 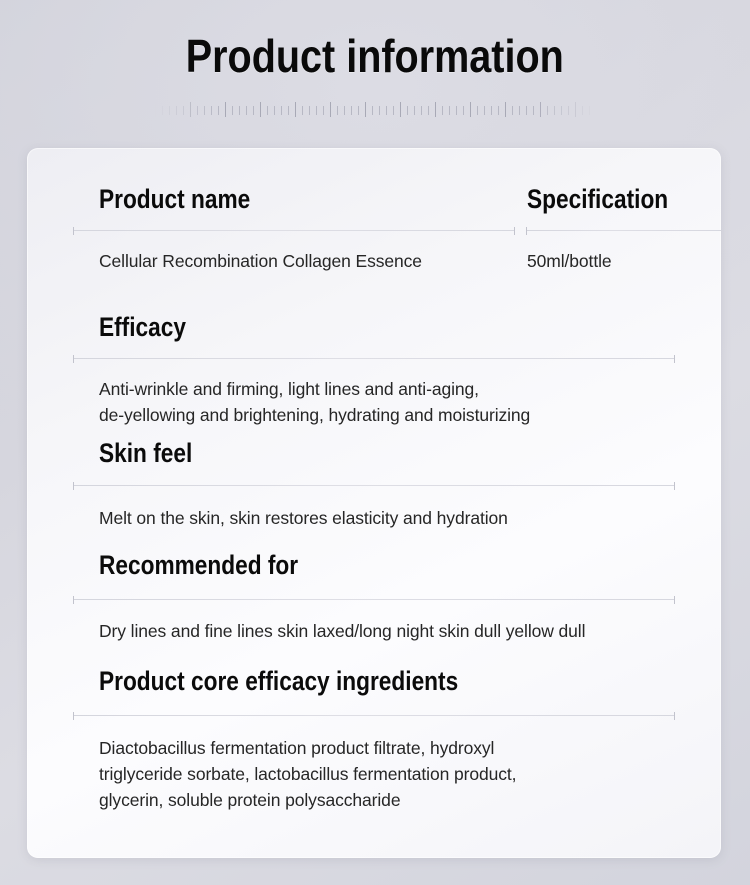 I want to click on row-divider-recommended-for, so click(x=374, y=600).